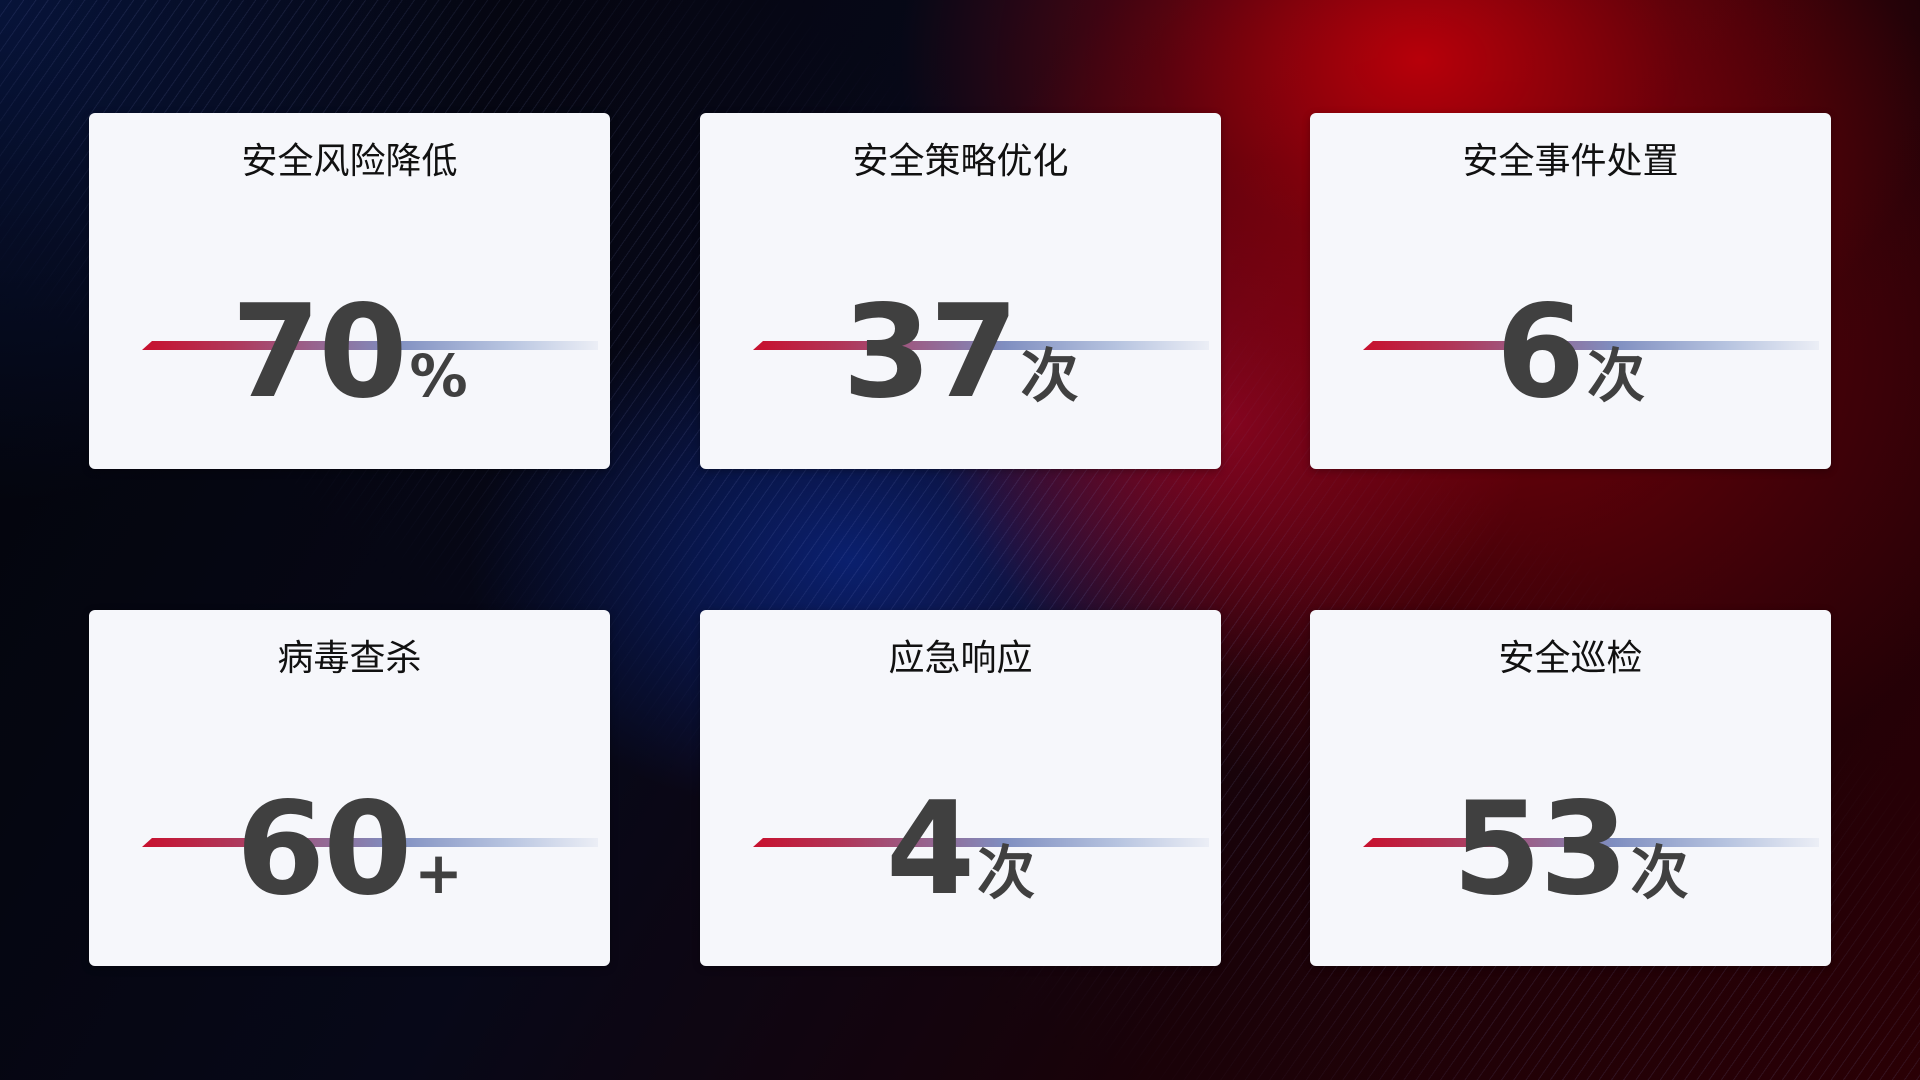 This screenshot has height=1080, width=1920. I want to click on stat-card: 病毒查杀 60+, so click(349, 788).